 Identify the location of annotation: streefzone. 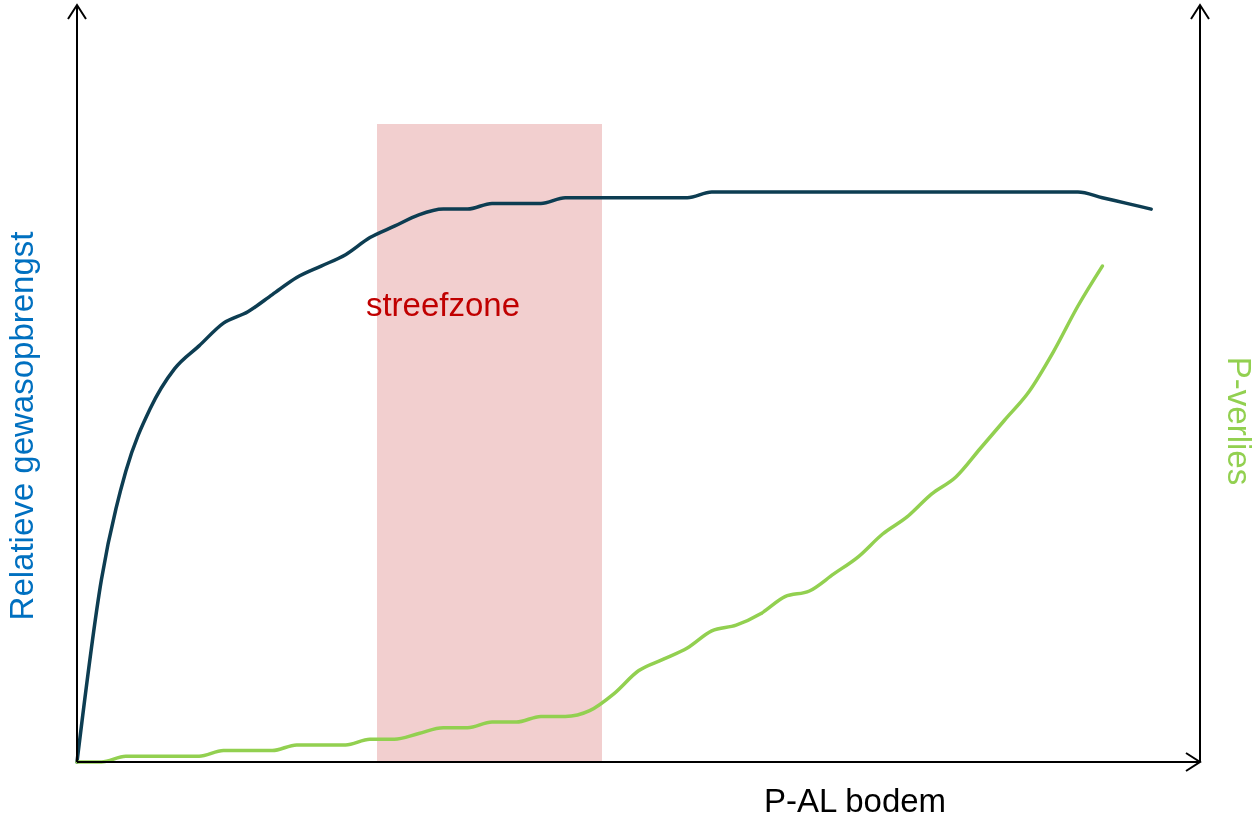
(443, 304).